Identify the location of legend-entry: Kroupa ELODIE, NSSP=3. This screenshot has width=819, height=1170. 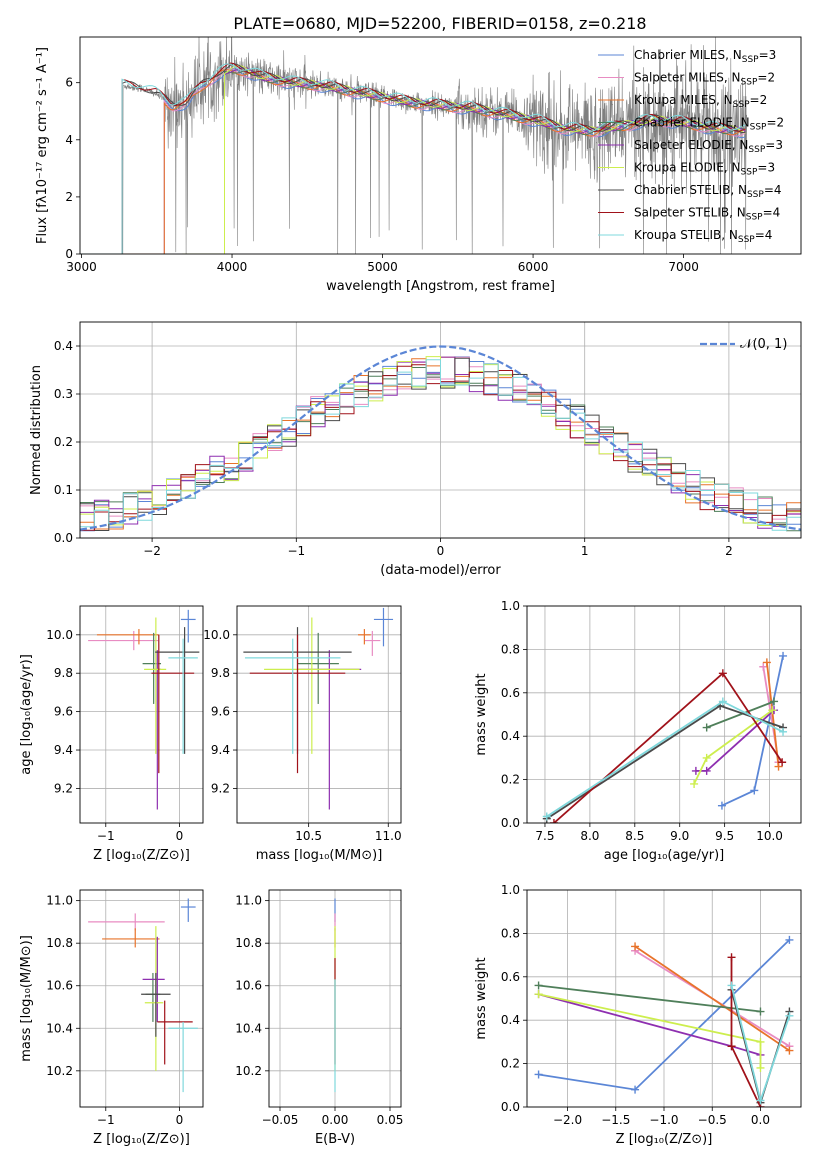
(704, 169).